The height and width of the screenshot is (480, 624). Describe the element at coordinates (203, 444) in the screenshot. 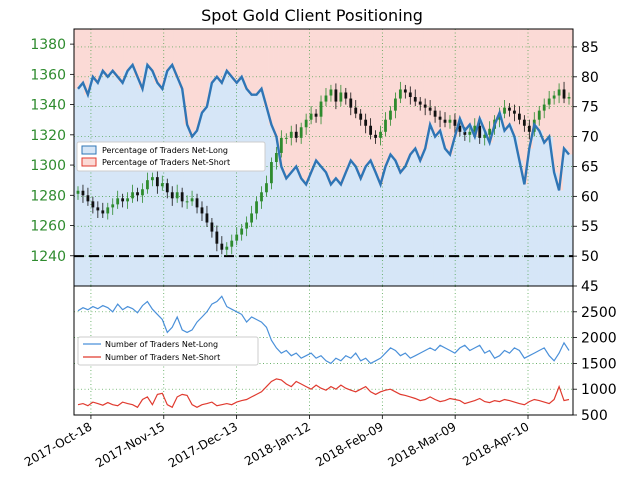

I see `date-tick-label: 2017-Dec-13` at that location.